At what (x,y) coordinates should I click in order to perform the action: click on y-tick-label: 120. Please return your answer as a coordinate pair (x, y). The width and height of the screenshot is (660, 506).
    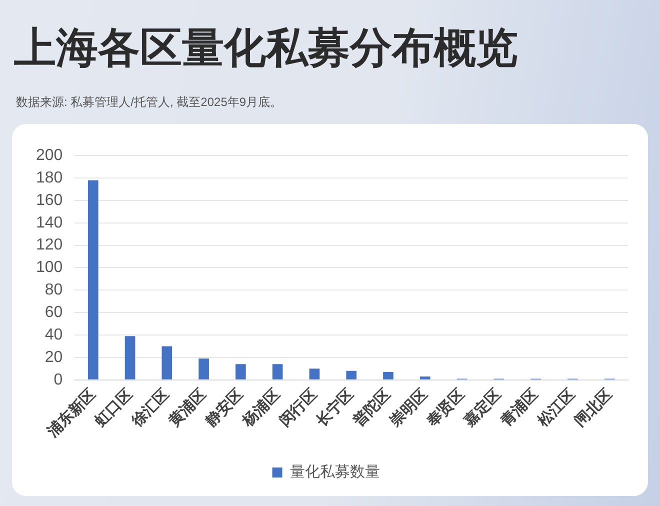
    Looking at the image, I should click on (49, 245).